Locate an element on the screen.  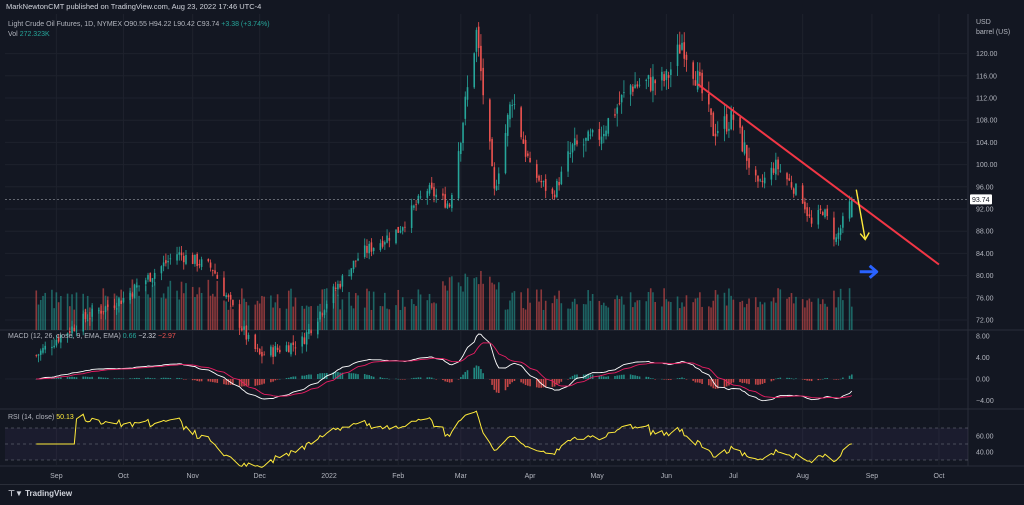
volume-legend: Vol 272.323K is located at coordinates (29, 34).